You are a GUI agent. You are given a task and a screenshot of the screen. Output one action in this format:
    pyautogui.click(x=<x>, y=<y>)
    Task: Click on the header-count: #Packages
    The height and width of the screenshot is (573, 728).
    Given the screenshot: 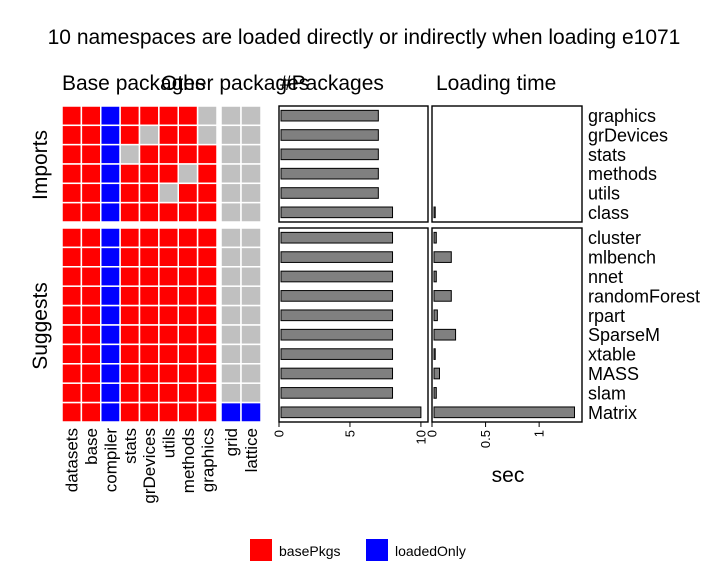 What is the action you would take?
    pyautogui.click(x=332, y=83)
    